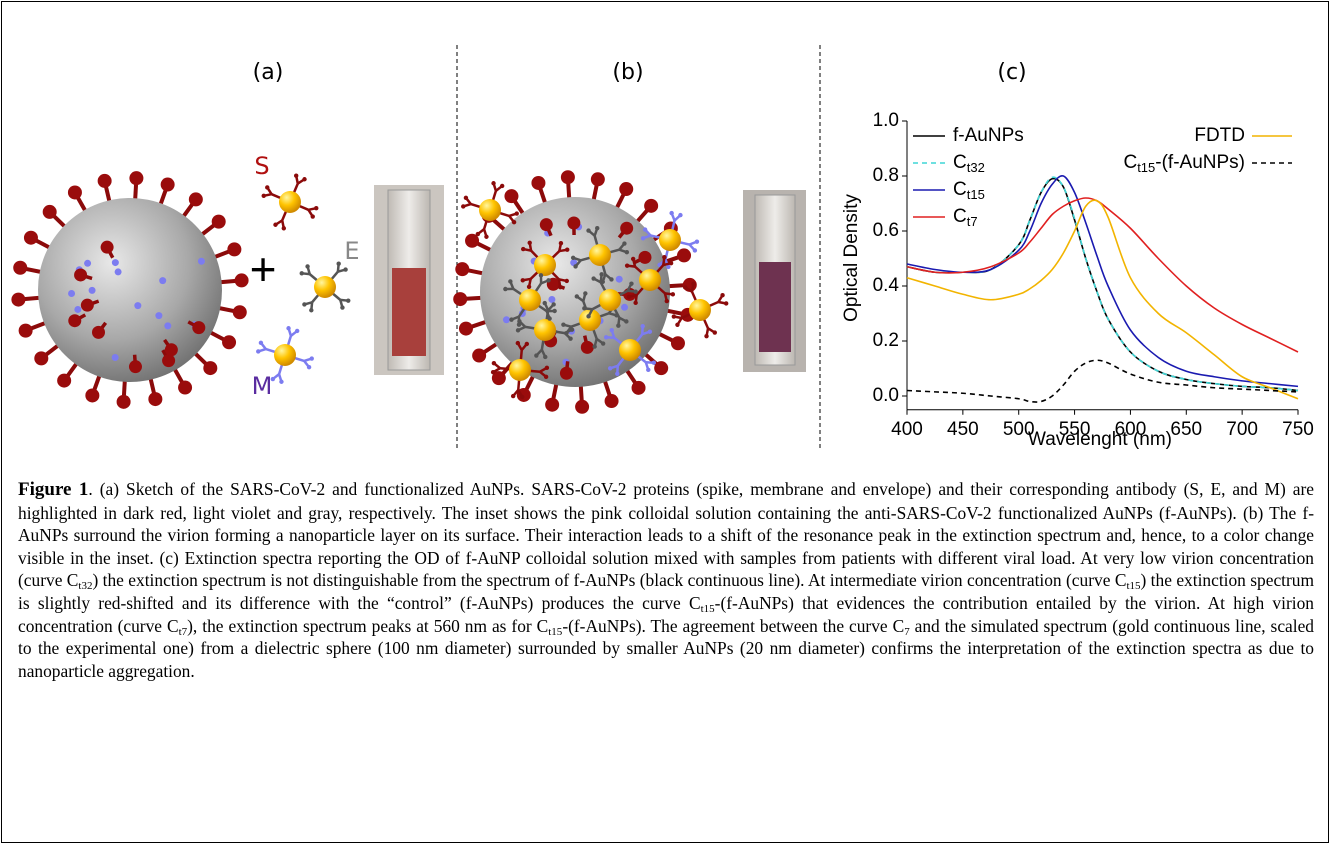 This screenshot has height=846, width=1332. Describe the element at coordinates (965, 217) in the screenshot. I see `legend-label: Ct7` at that location.